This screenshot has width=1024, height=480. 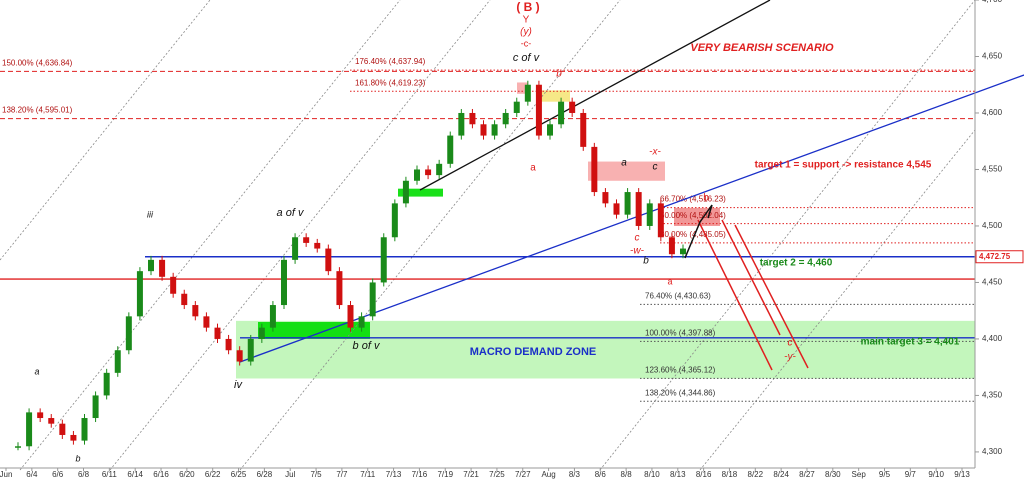 I want to click on x-tick-label: 6/6, so click(x=58, y=474).